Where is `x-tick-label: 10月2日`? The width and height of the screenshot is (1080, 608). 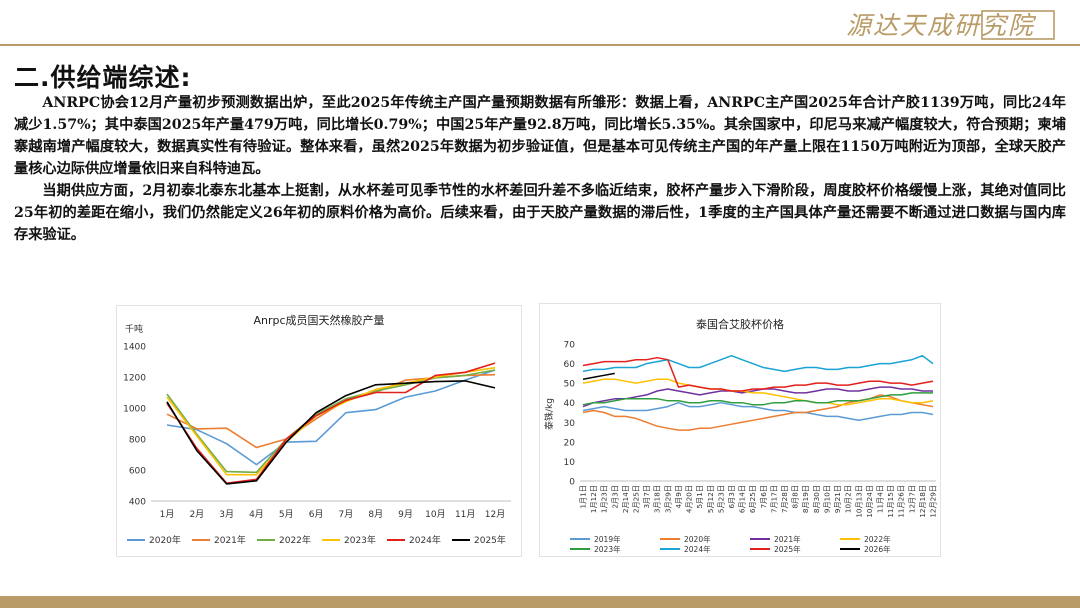 x-tick-label: 10月2日 is located at coordinates (848, 499).